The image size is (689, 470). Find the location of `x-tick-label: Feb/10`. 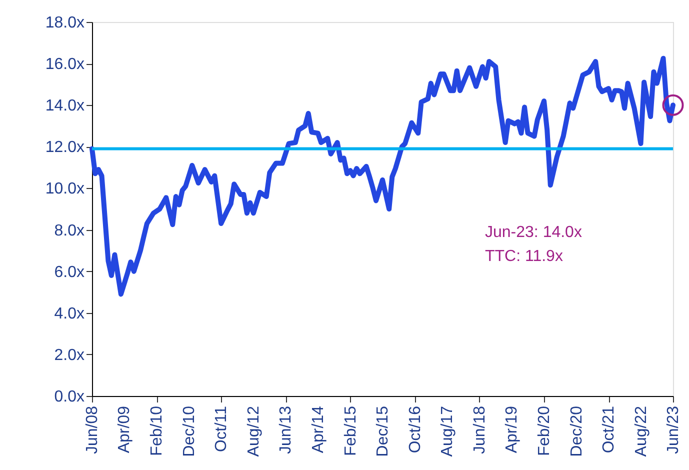

x-tick-label: Feb/10 is located at coordinates (157, 431).